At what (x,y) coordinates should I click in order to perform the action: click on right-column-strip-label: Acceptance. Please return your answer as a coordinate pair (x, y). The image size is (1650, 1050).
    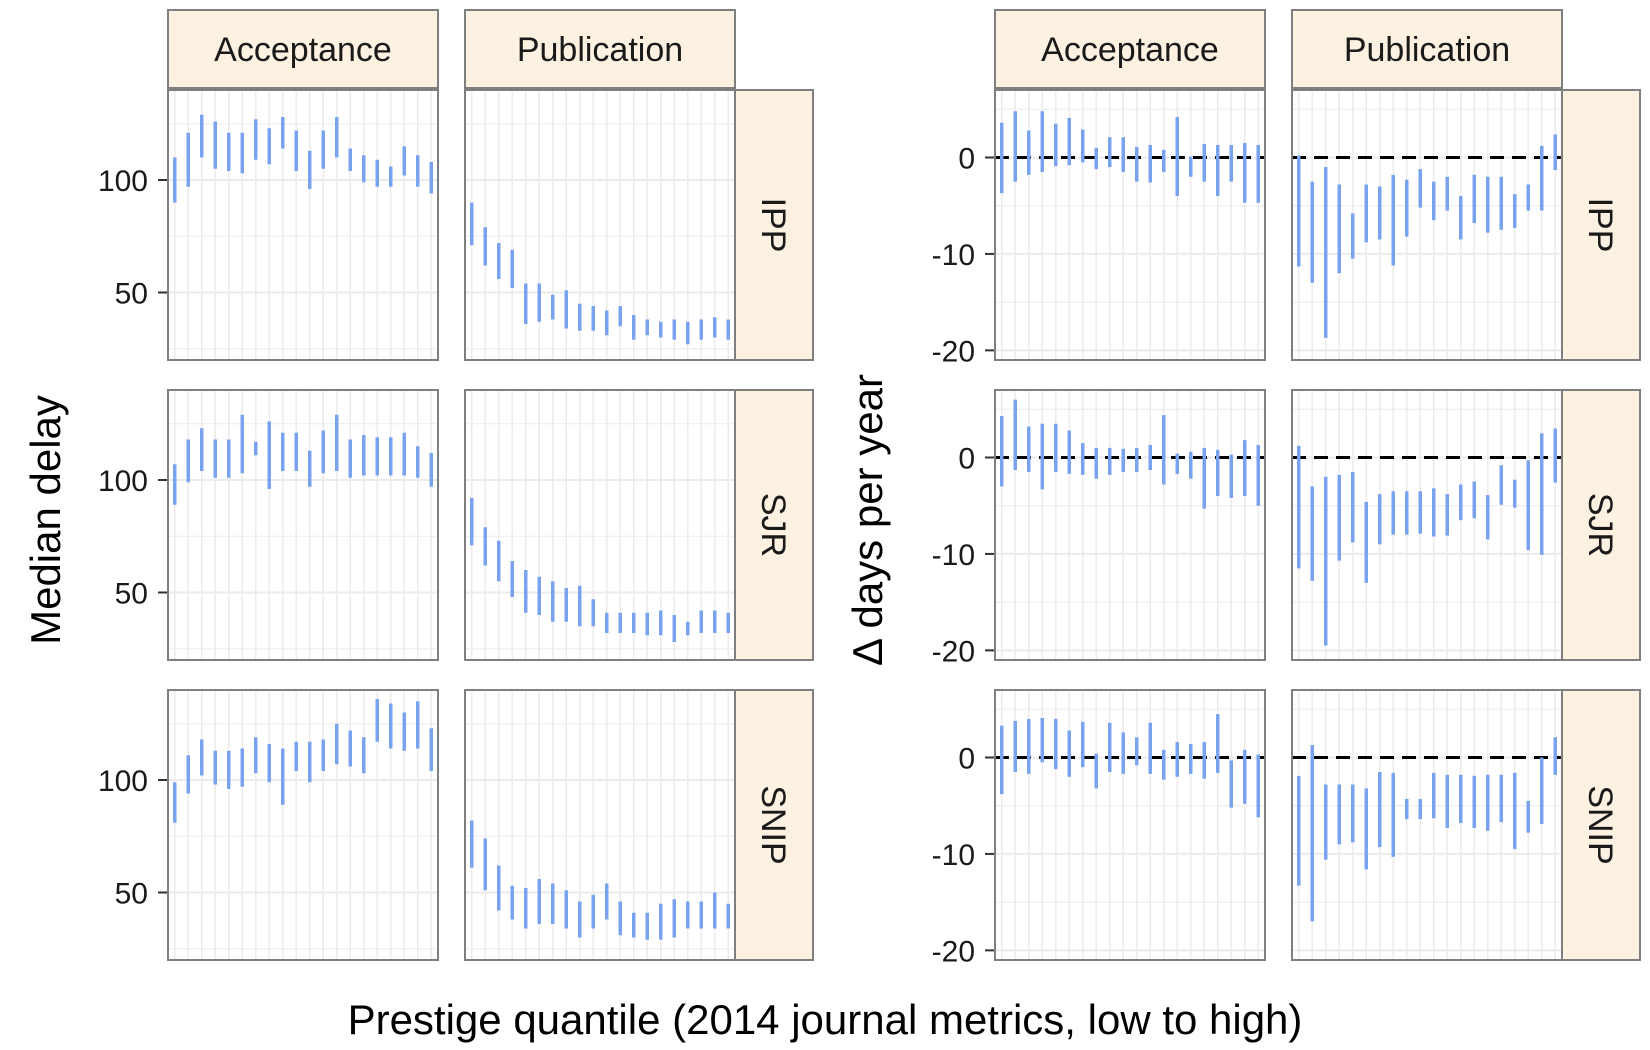
    Looking at the image, I should click on (1130, 50).